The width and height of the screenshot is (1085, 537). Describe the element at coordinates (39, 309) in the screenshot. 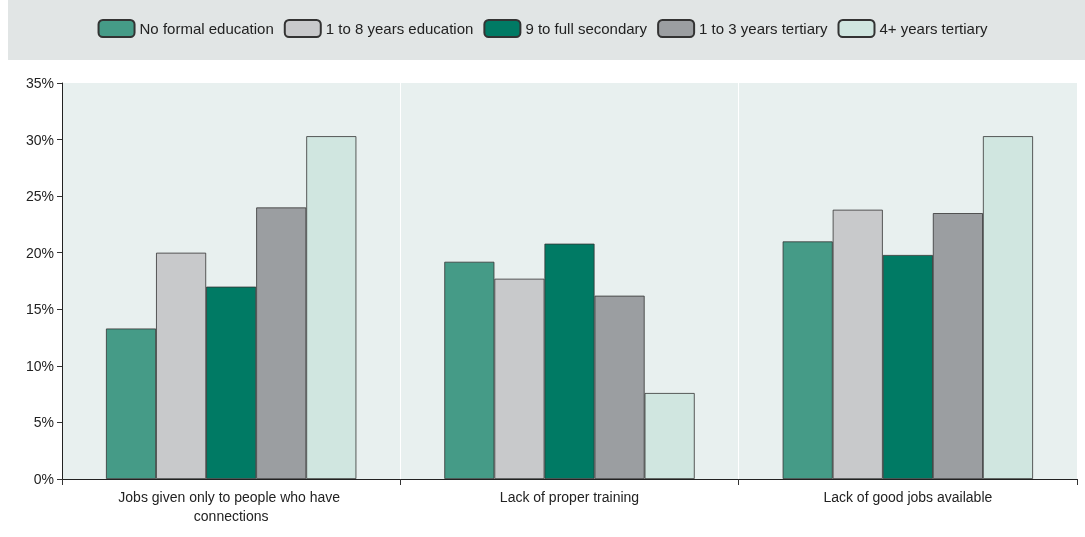

I see `y-tick-label: 15%` at that location.